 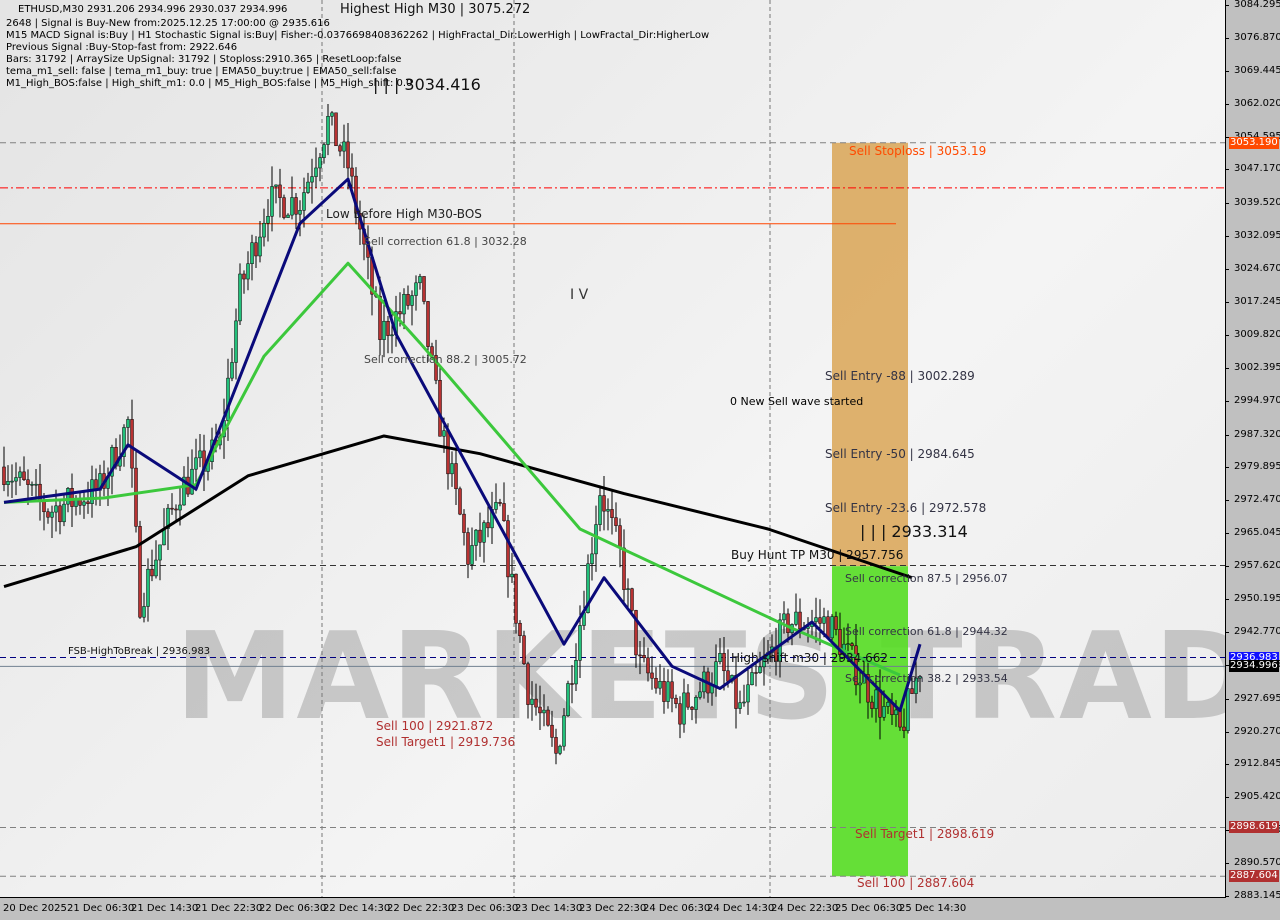 I want to click on price-tick-label: 2965.045, so click(x=1257, y=533).